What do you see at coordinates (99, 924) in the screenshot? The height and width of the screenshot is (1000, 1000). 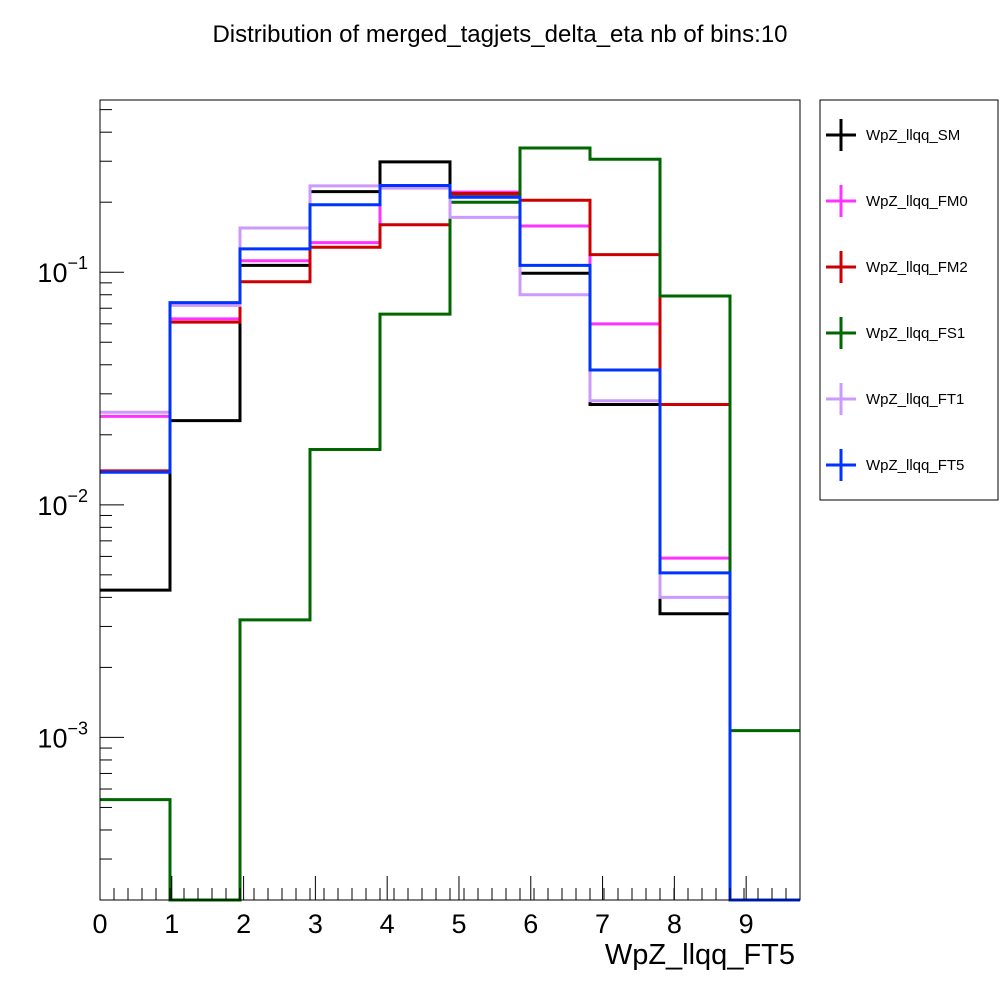 I see `x-tick-label: 0` at bounding box center [99, 924].